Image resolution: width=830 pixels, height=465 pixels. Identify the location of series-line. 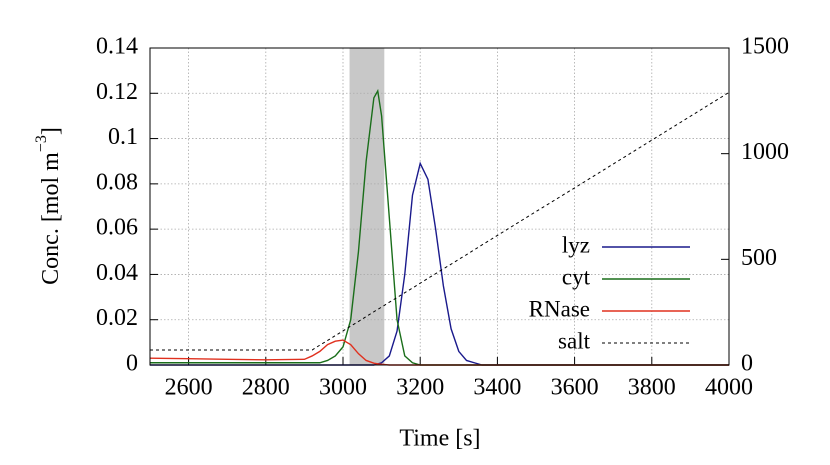
(439, 352).